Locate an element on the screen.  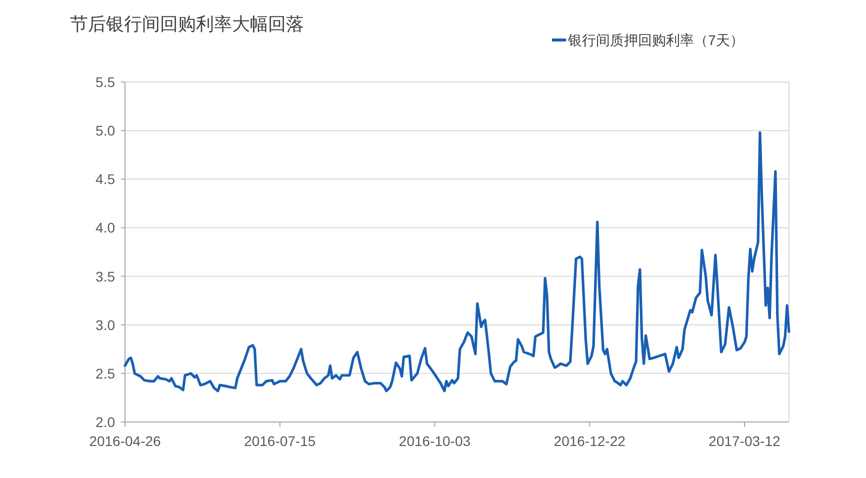
y-tick-label: 5.5 is located at coordinates (106, 82).